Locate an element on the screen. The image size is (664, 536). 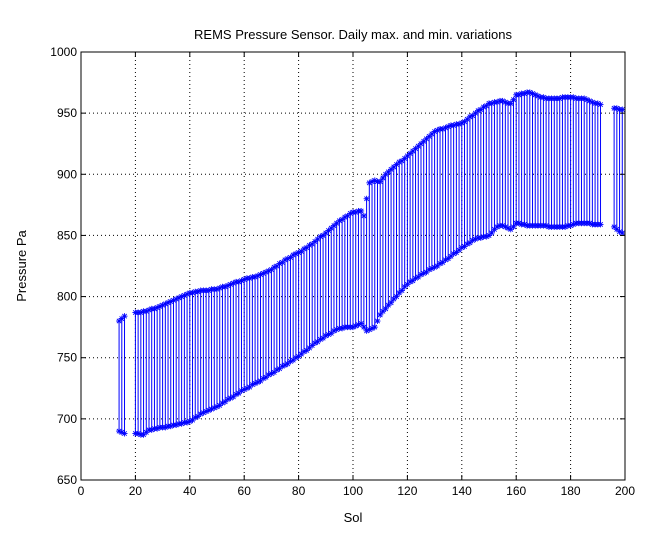
y-tick-label: 800 is located at coordinates (67, 297).